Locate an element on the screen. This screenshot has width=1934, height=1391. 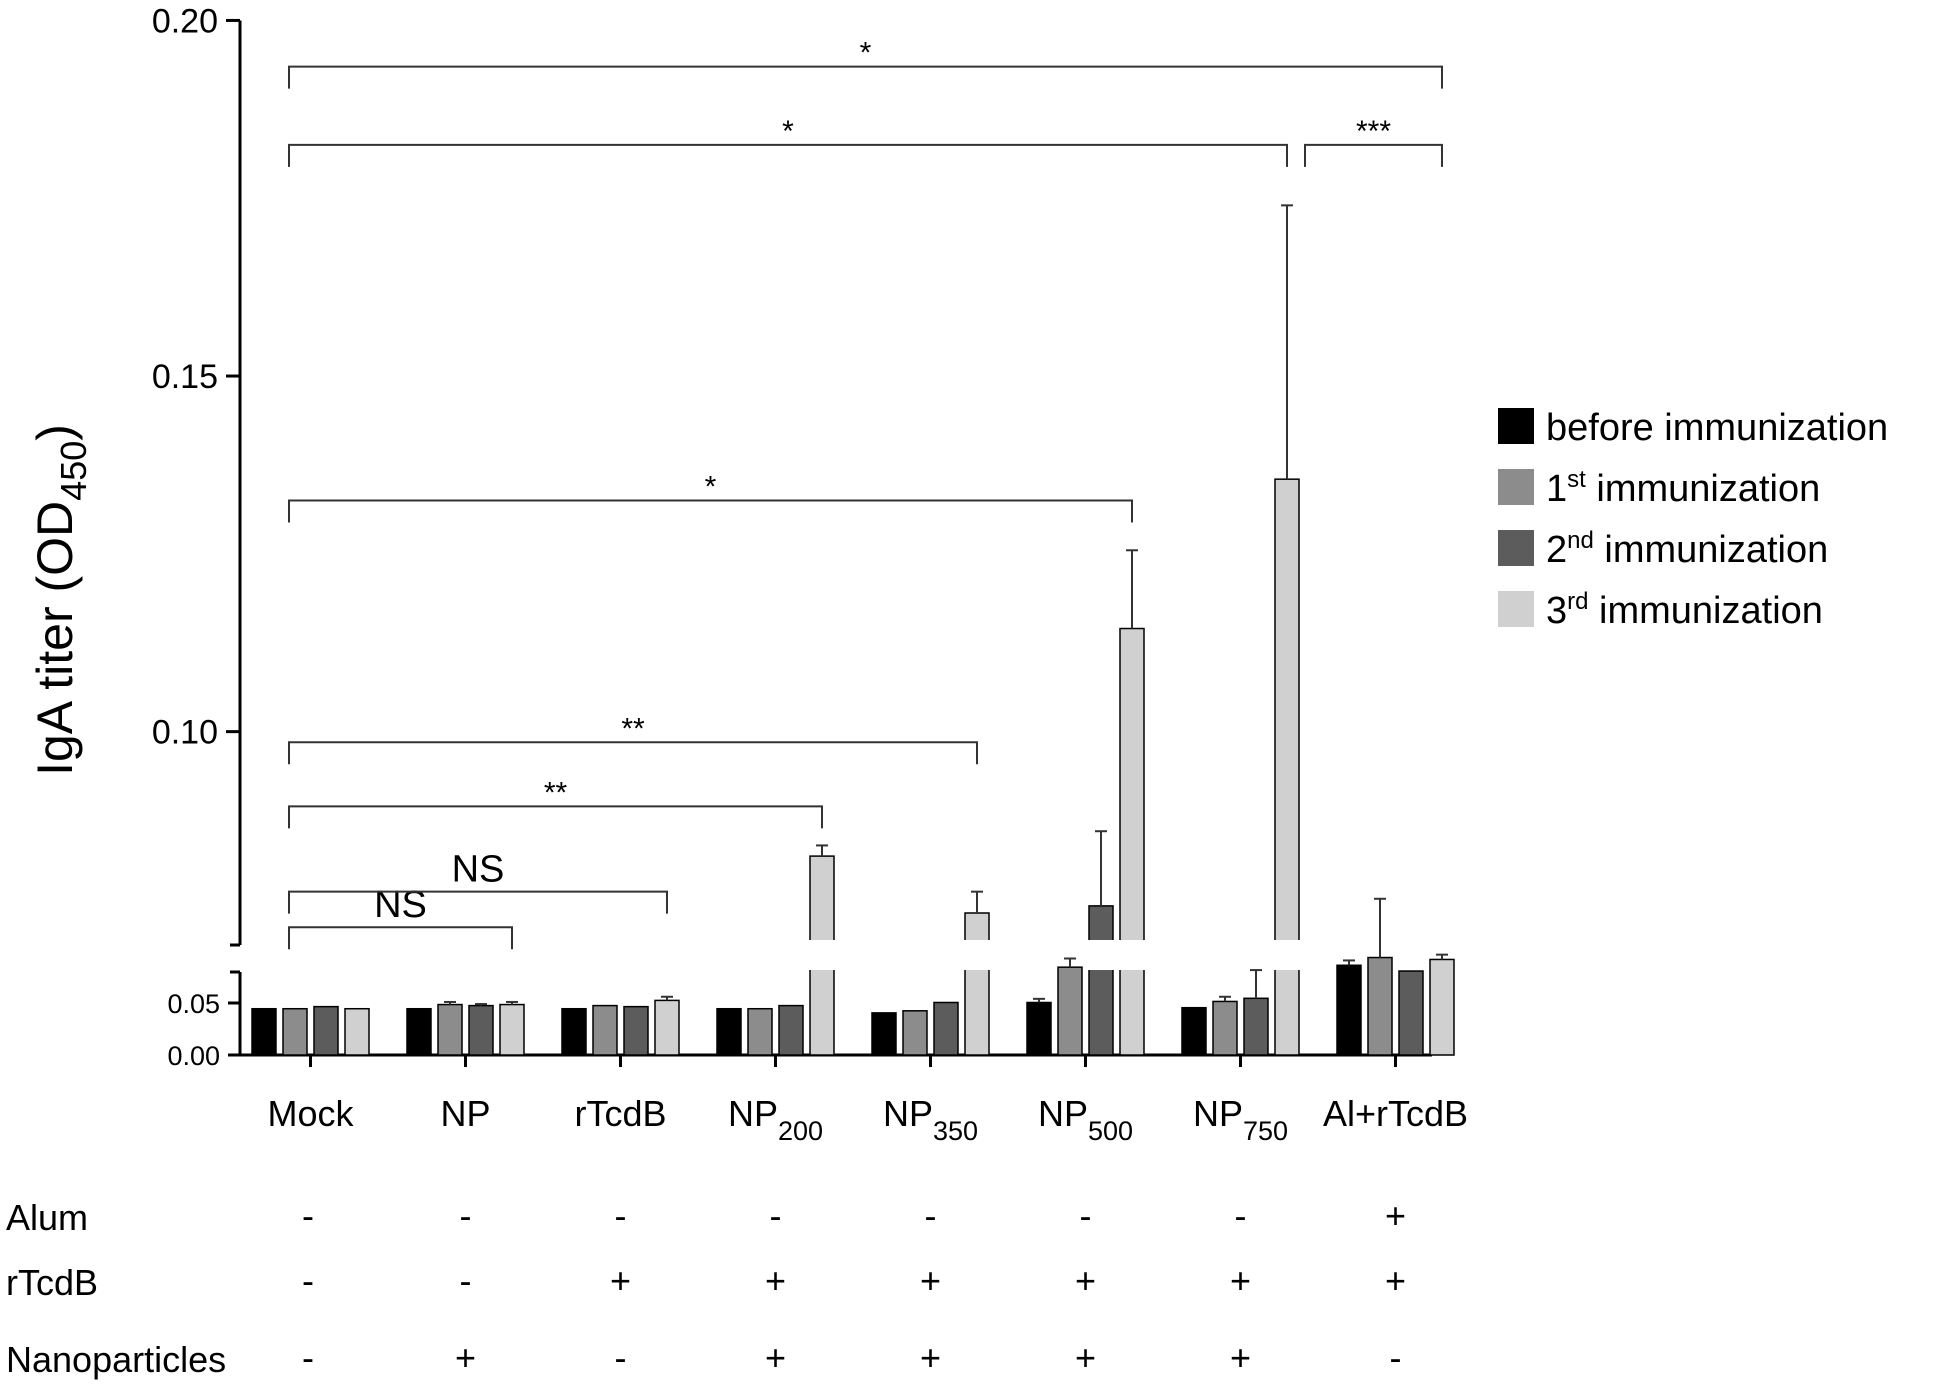
y-tick-label: 0.10 is located at coordinates (185, 733).